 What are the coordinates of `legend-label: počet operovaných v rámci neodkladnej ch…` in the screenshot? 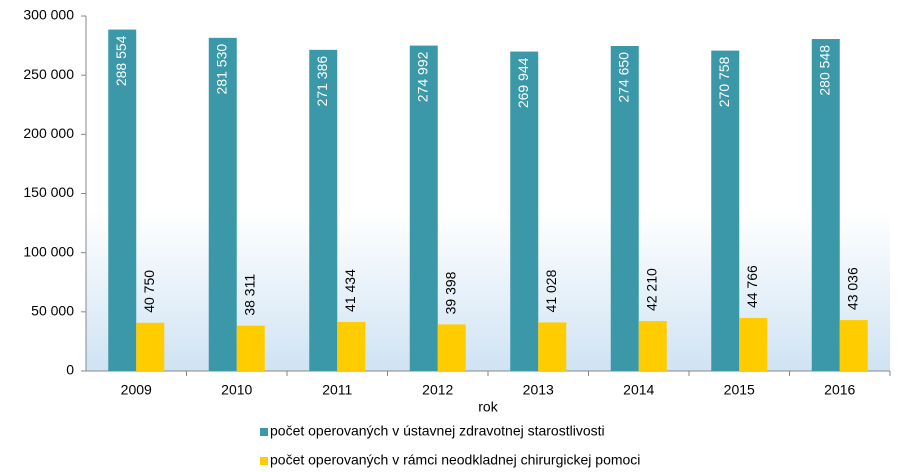 It's located at (455, 460).